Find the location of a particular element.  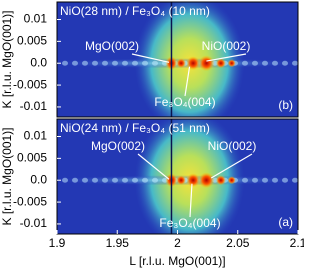

panel-title: NiO(28 nm) / Fe₃O₄ (10 nm) is located at coordinates (135, 11).